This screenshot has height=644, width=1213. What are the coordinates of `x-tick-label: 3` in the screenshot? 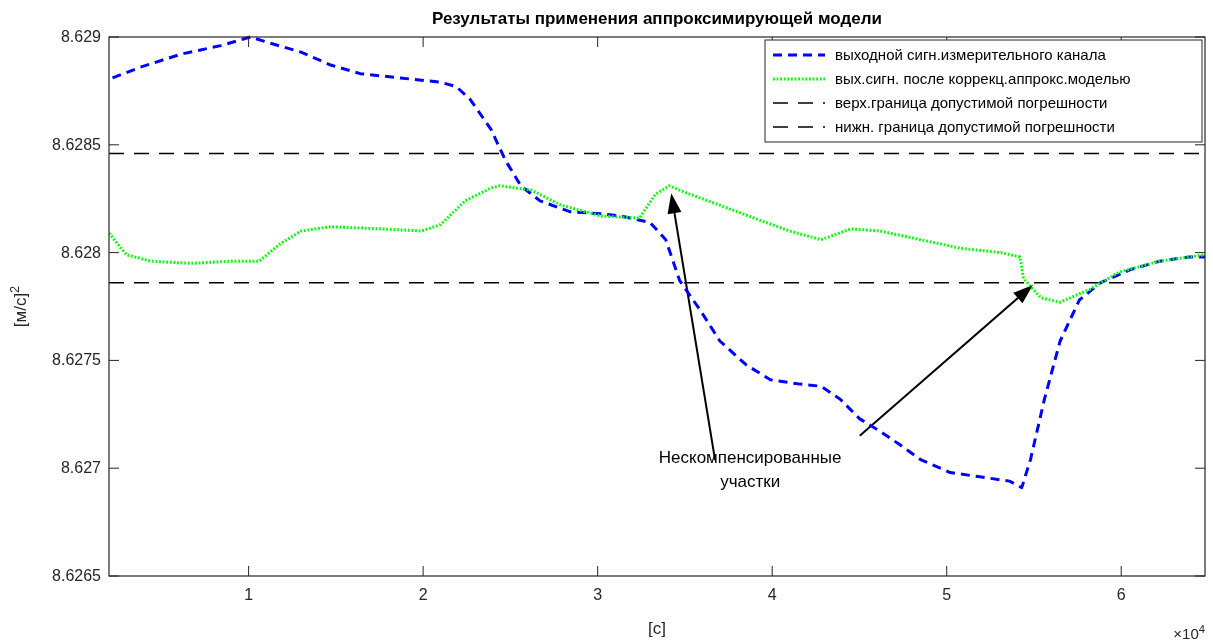 It's located at (598, 594).